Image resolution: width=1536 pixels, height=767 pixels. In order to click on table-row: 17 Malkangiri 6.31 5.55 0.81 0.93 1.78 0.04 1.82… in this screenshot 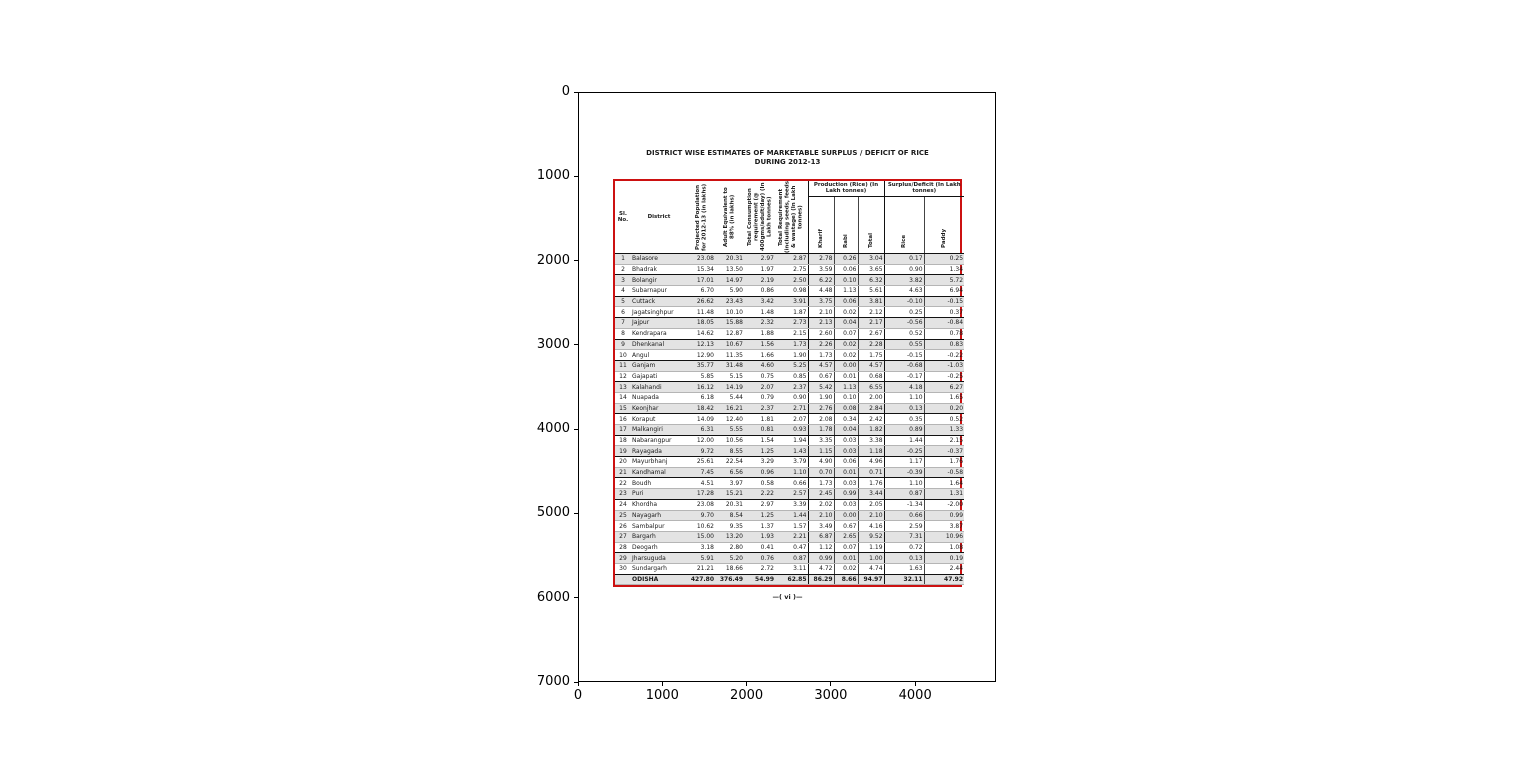, I will do `click(790, 430)`.